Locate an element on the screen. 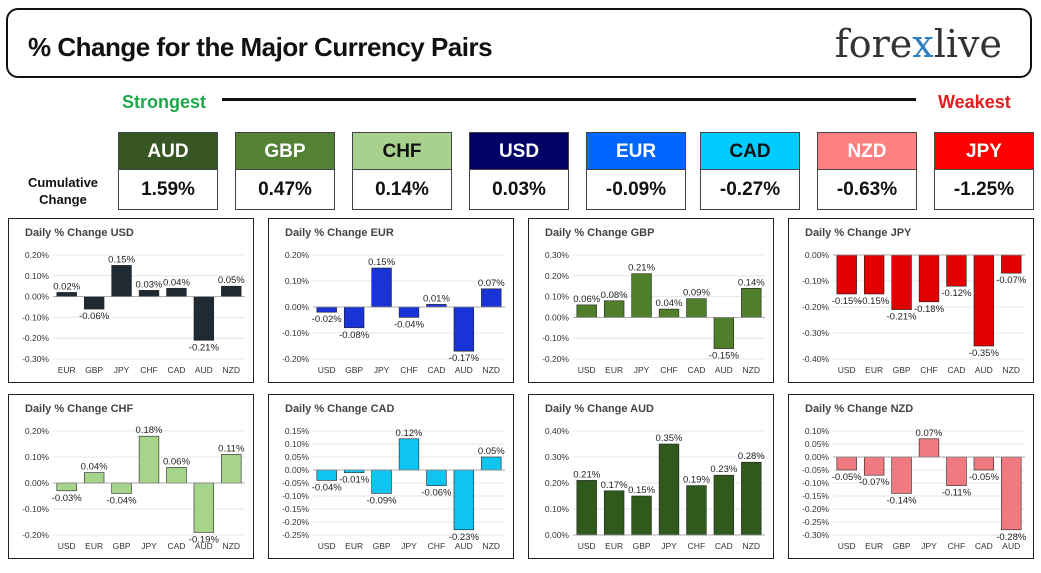  data-label: 0.12% is located at coordinates (409, 433).